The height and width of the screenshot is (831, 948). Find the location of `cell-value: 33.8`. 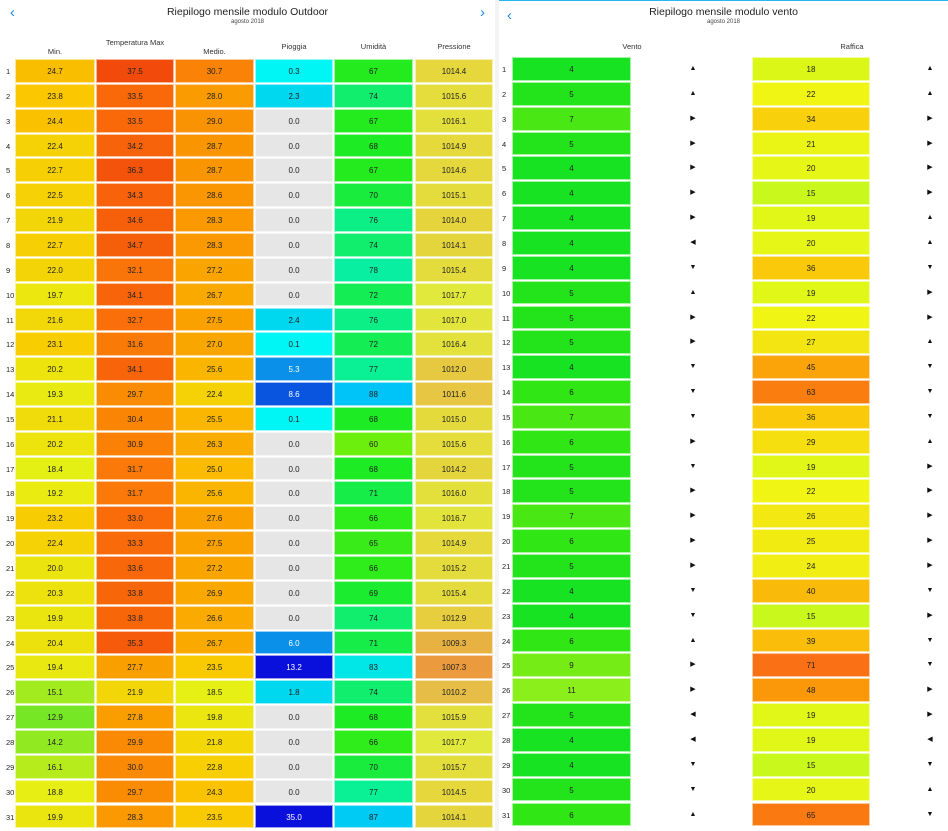

cell-value: 33.8 is located at coordinates (135, 593).